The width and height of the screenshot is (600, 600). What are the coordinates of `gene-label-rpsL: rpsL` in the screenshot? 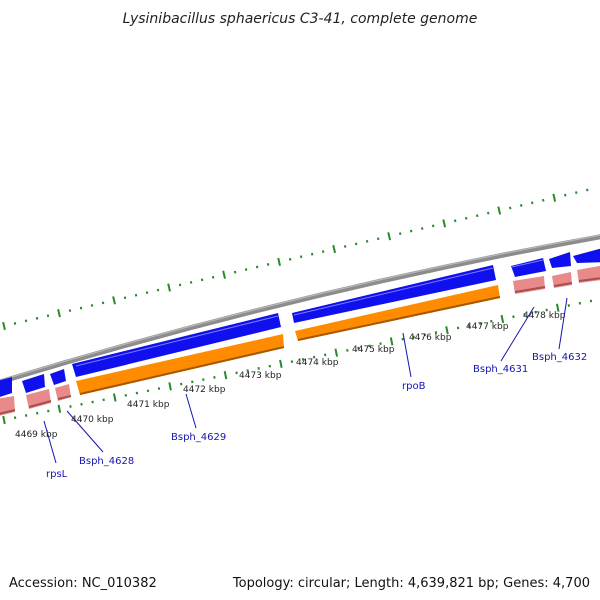 It's located at (57, 474).